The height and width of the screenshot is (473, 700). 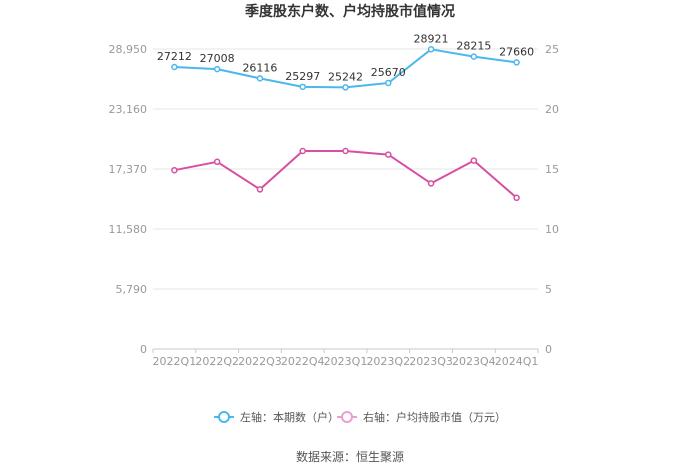 I want to click on data-label: 28215, so click(x=473, y=46).